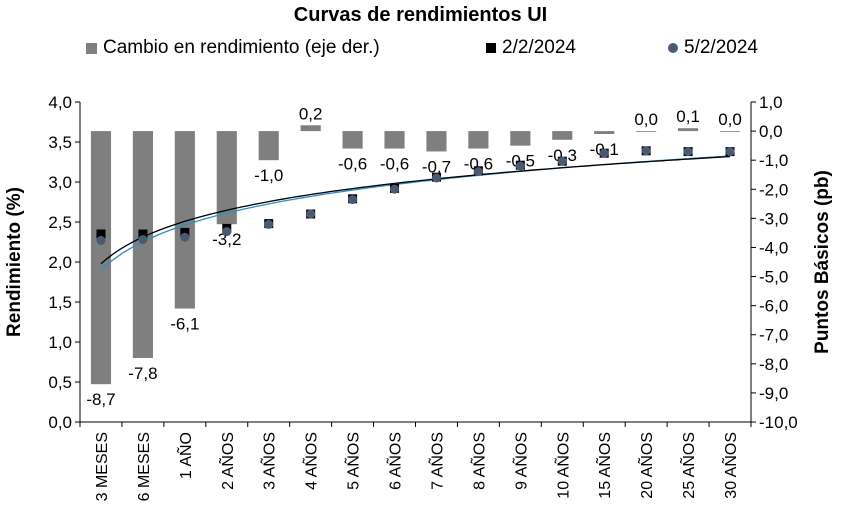  I want to click on y2-tick-label: -10,0, so click(778, 422).